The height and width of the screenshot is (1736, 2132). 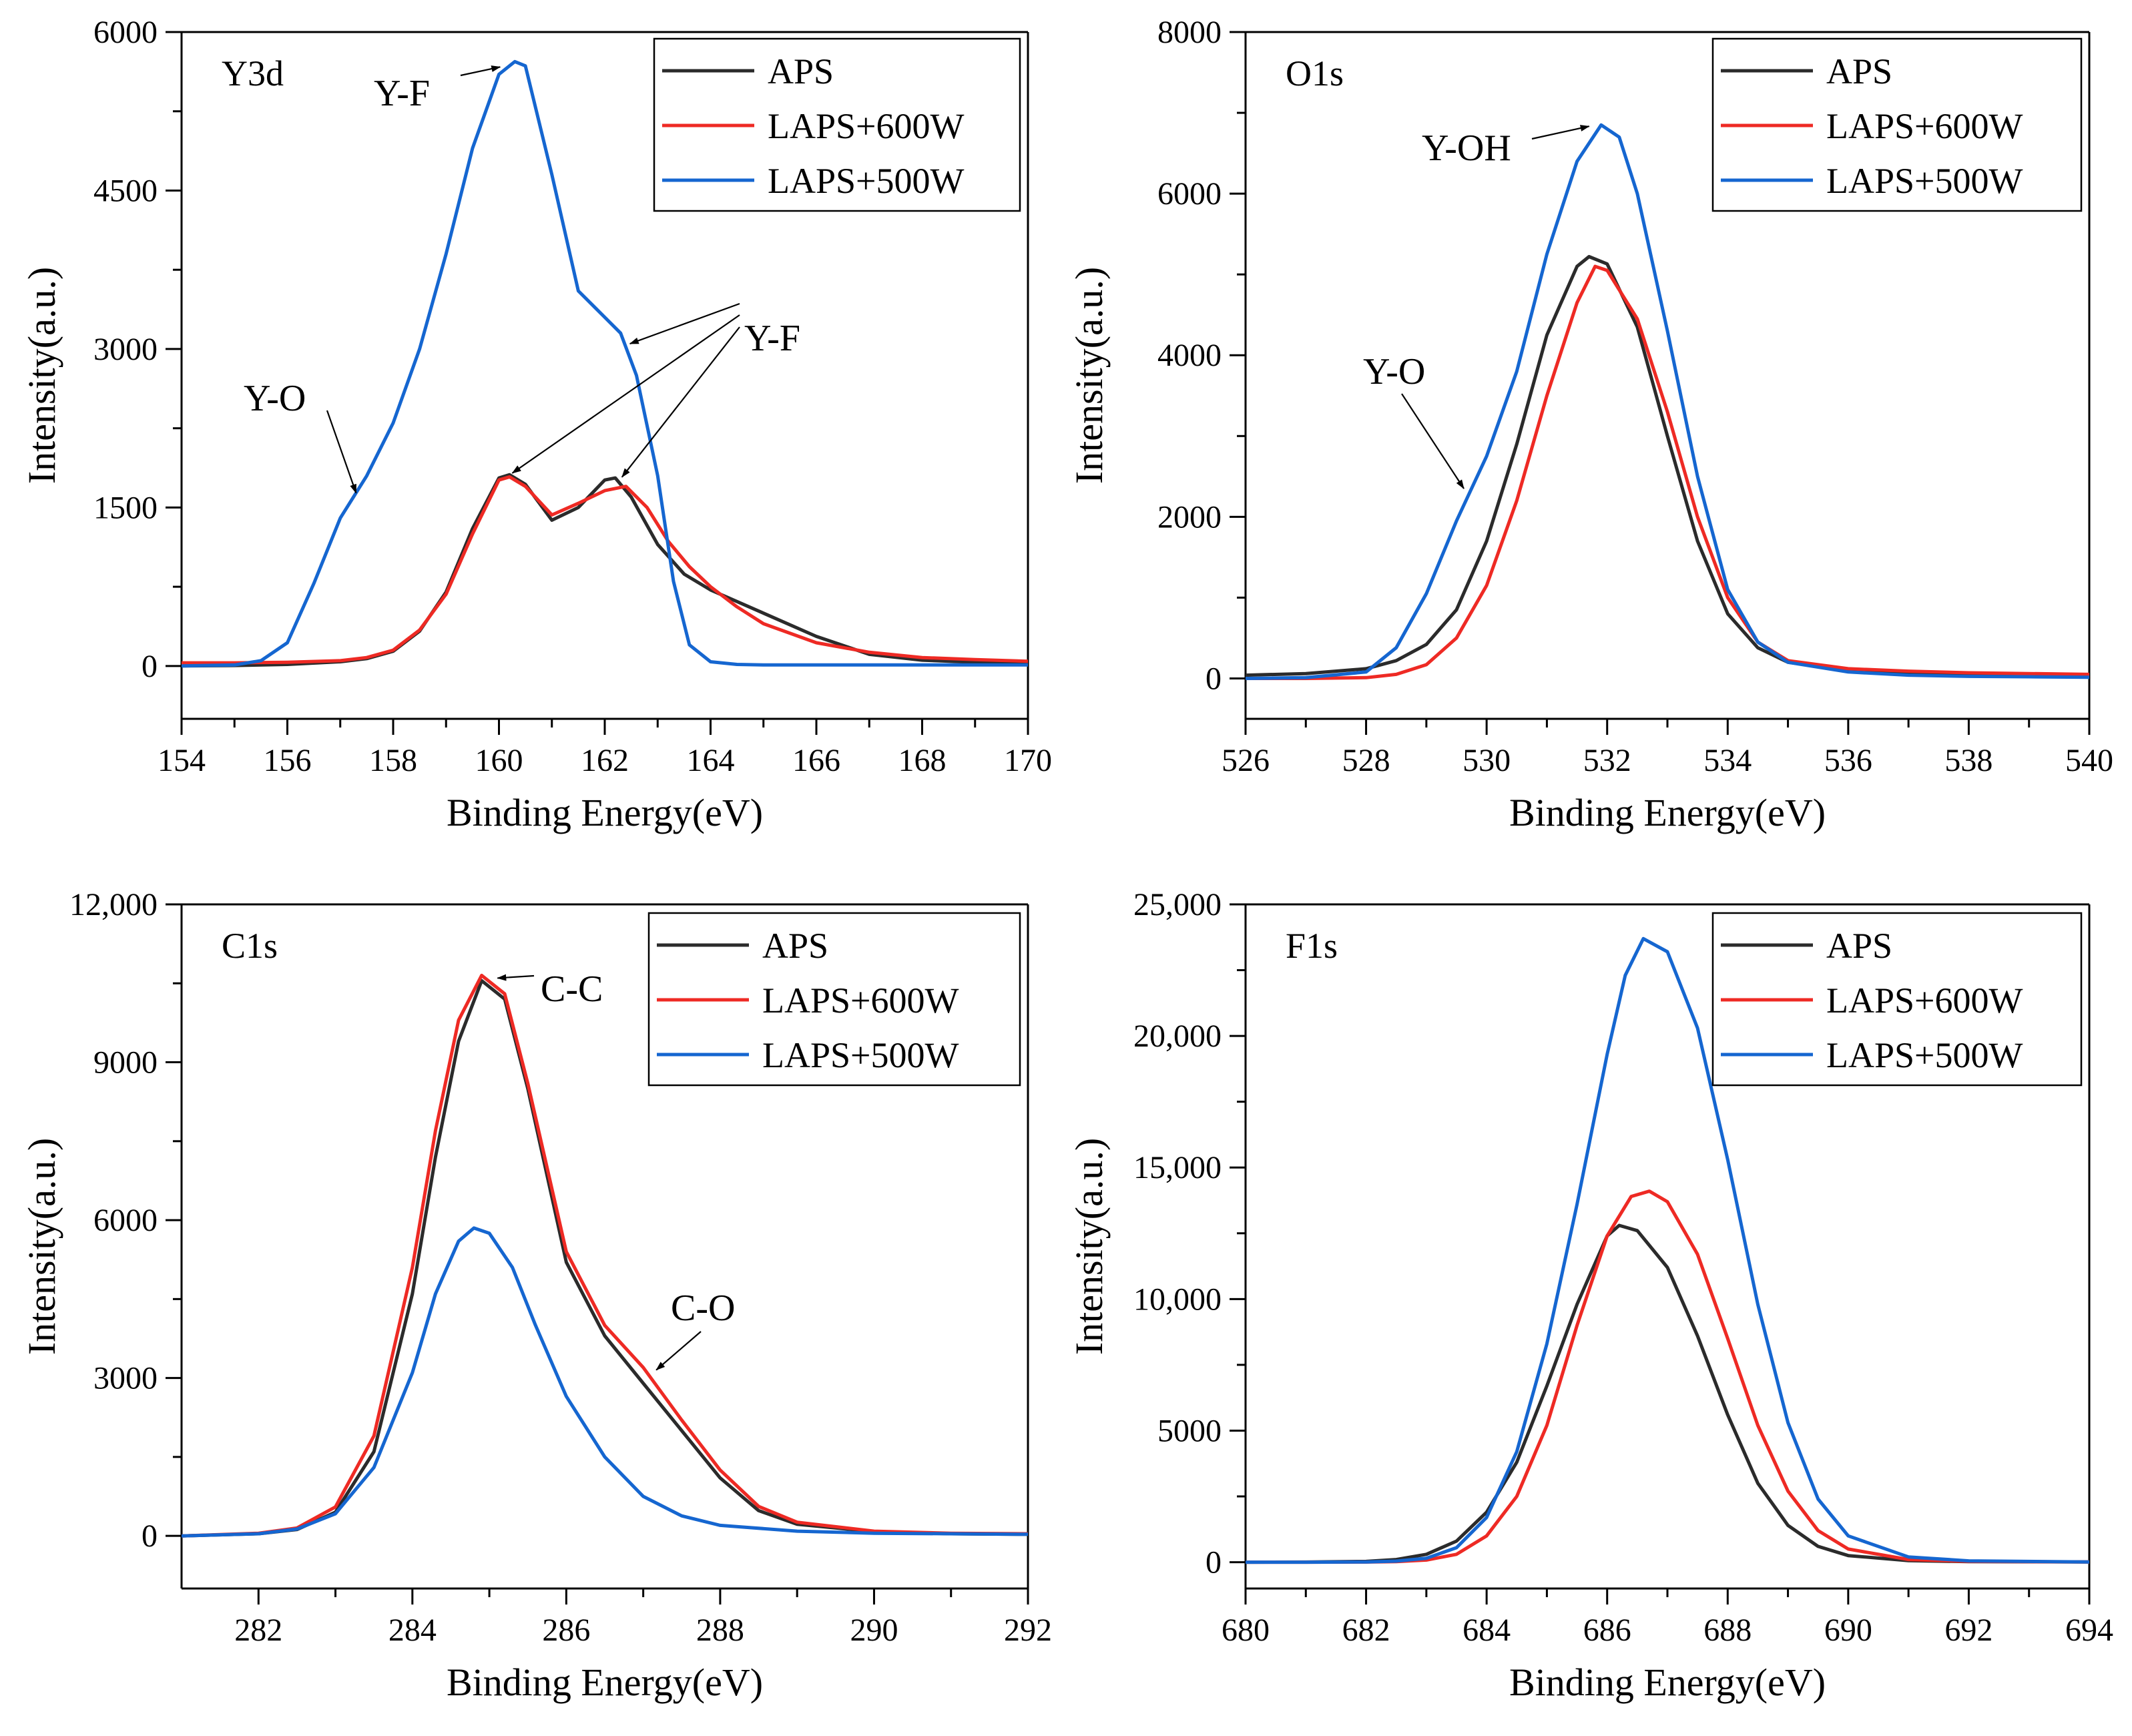 What do you see at coordinates (1312, 946) in the screenshot?
I see `panel-label: F1s` at bounding box center [1312, 946].